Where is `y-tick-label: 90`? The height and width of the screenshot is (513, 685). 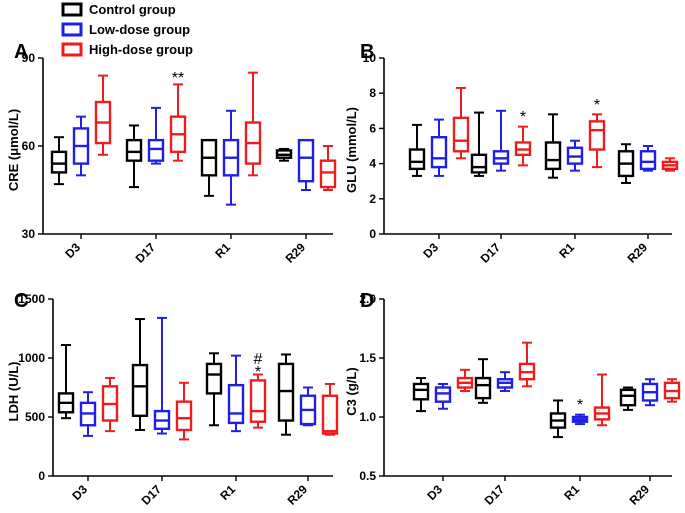
y-tick-label: 90 is located at coordinates (29, 58).